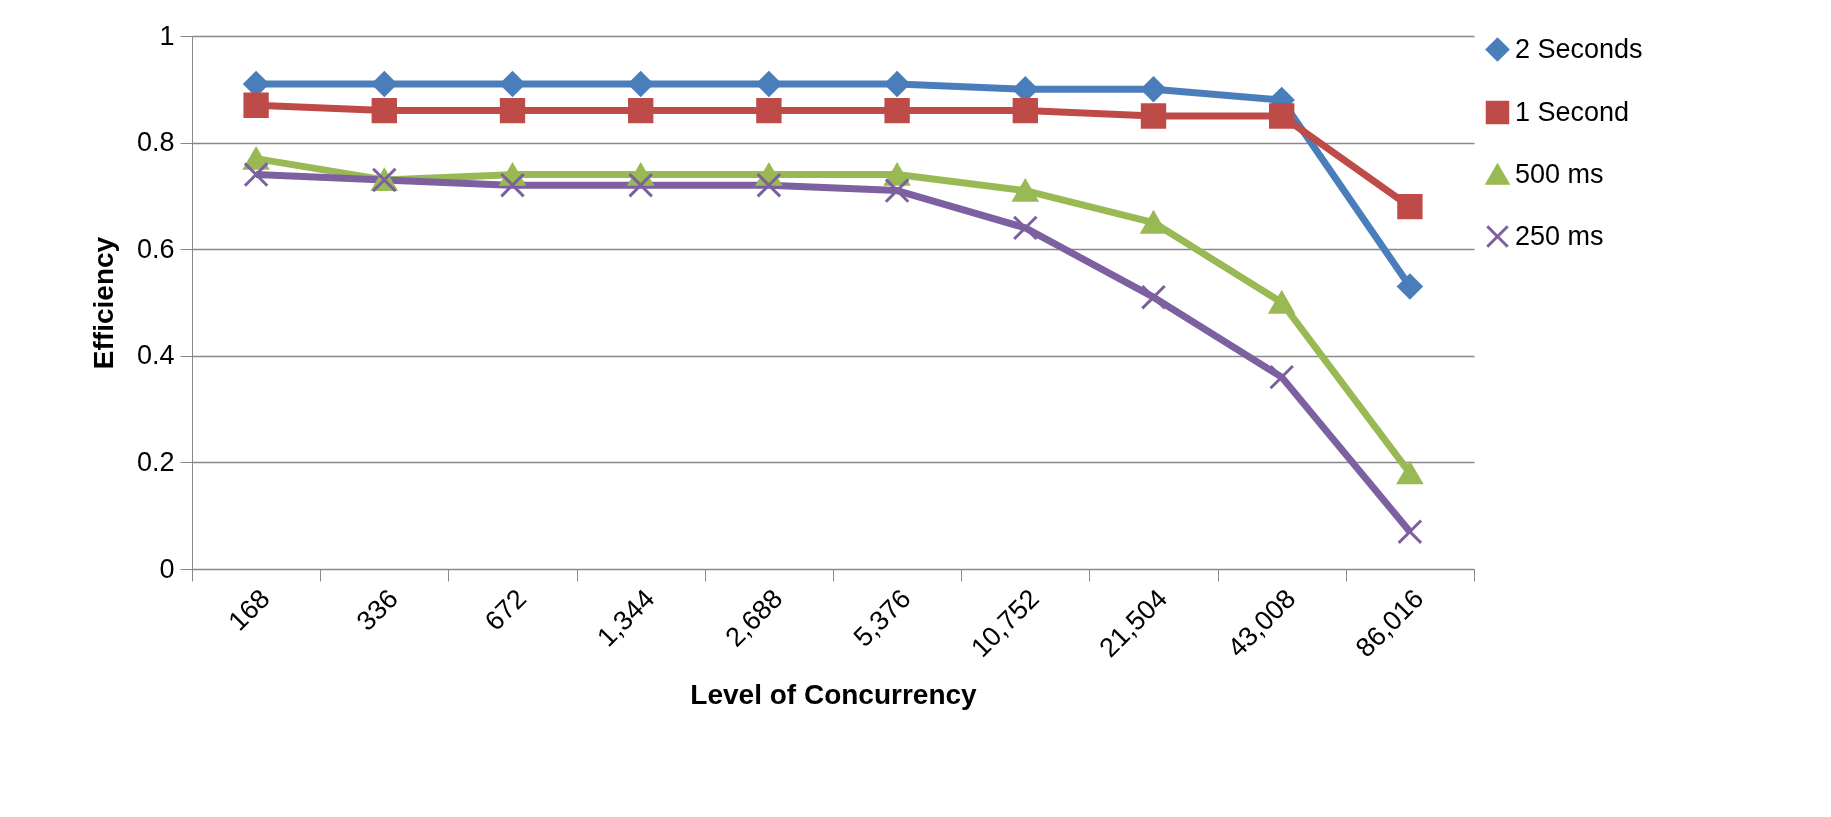 The image size is (1831, 817). What do you see at coordinates (1559, 173) in the screenshot?
I see `legend-label: 500 ms` at bounding box center [1559, 173].